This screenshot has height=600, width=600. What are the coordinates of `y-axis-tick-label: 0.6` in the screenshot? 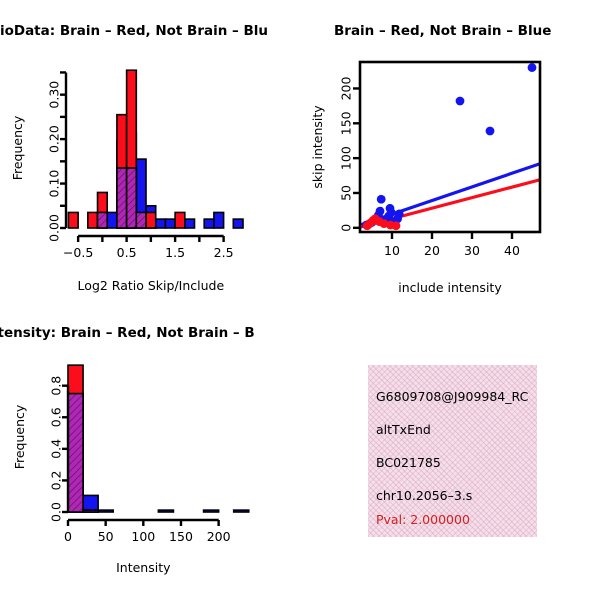 It's located at (56, 417).